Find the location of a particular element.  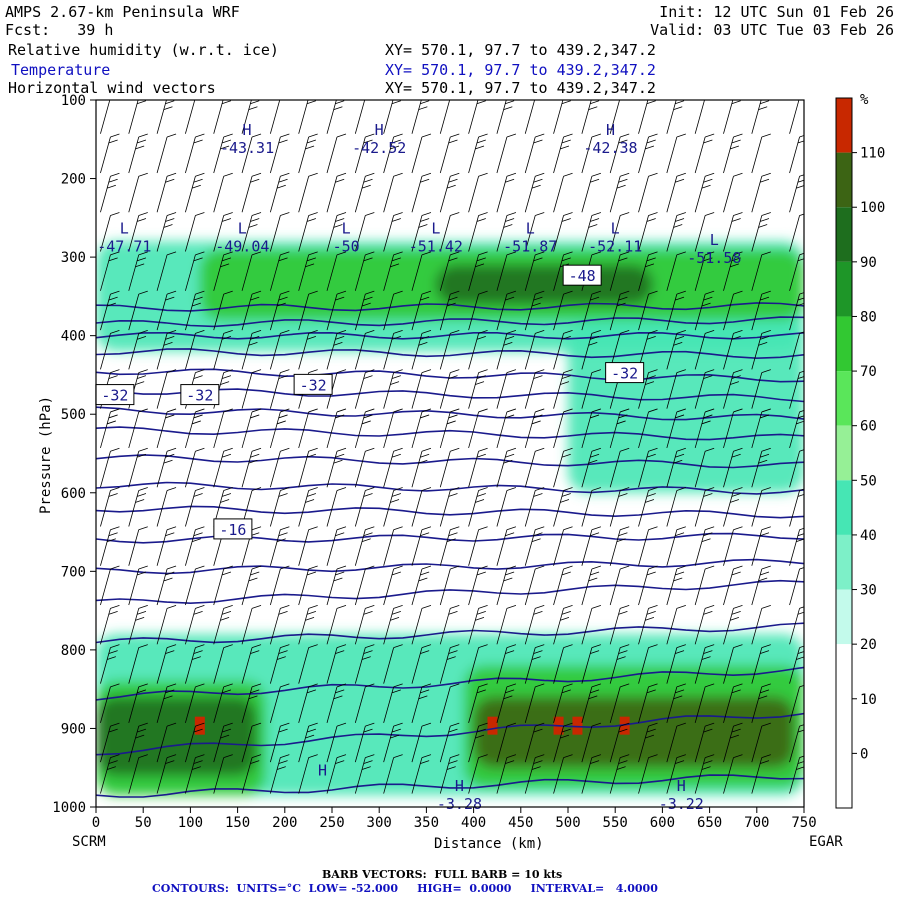

colorbar-unit: % is located at coordinates (864, 100).